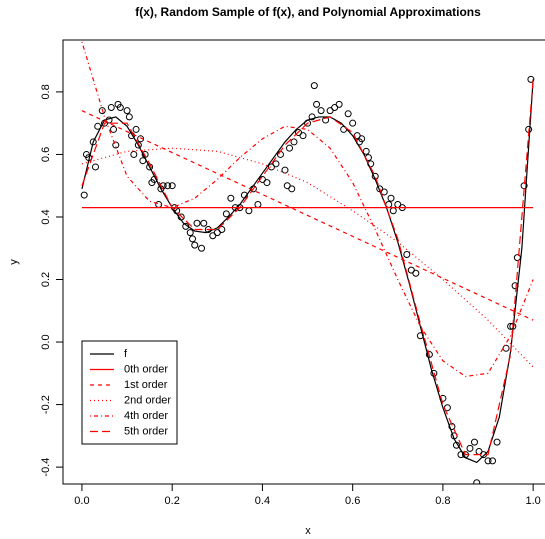 The height and width of the screenshot is (539, 545). Describe the element at coordinates (172, 501) in the screenshot. I see `x-tick-label: 0.2` at that location.